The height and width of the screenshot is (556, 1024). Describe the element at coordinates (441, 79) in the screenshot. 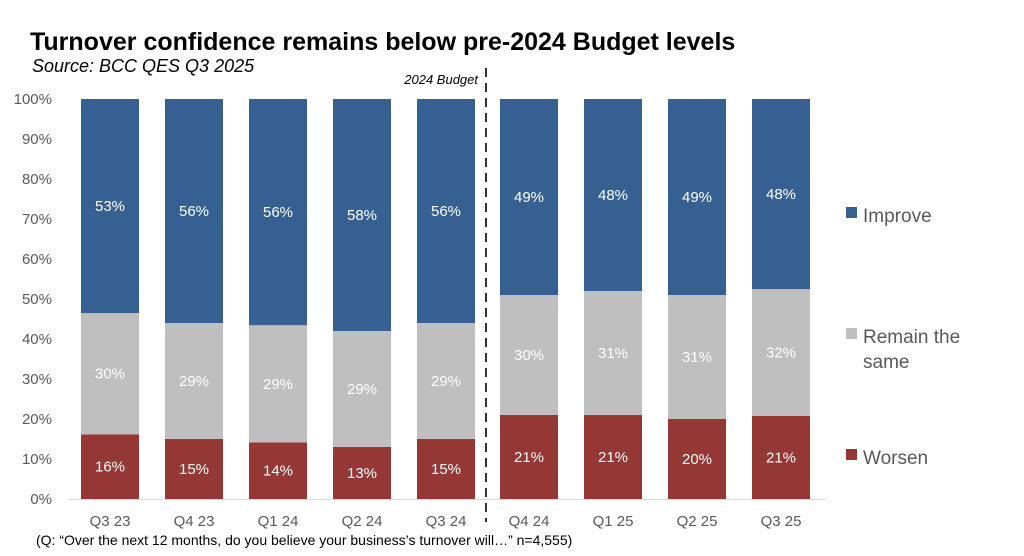

I see `budget-annotation: 2024 Budget` at that location.